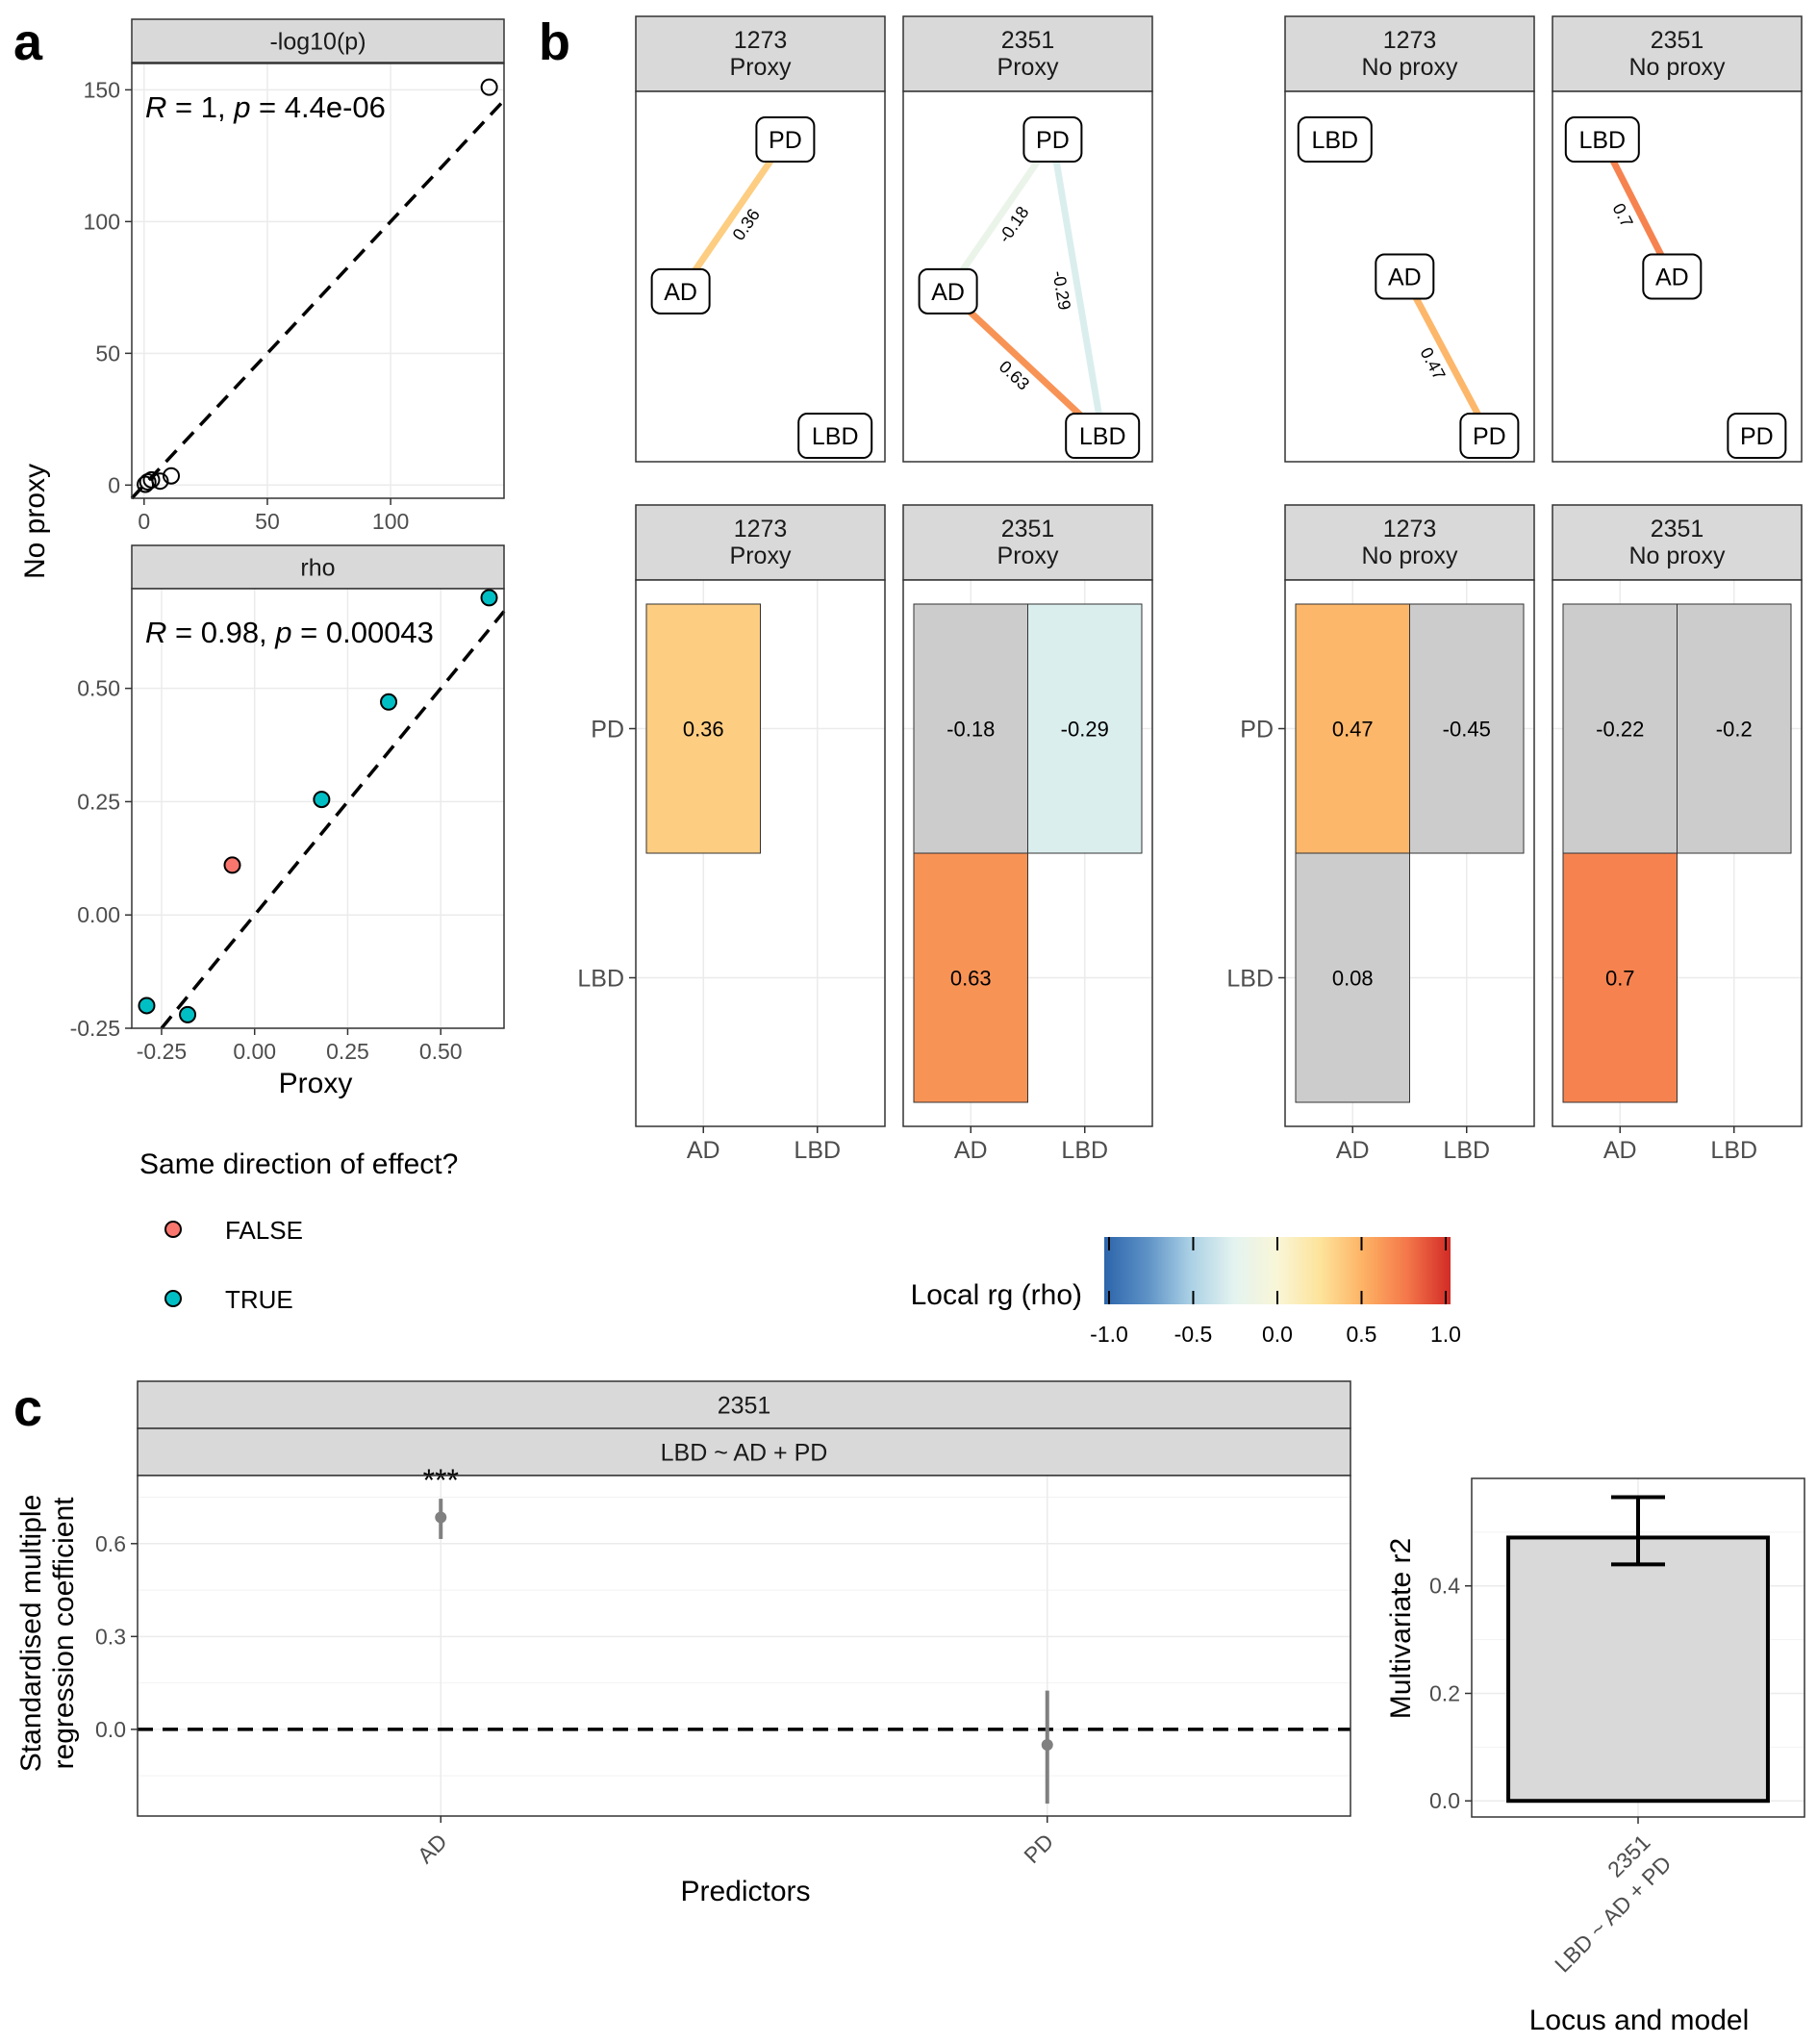 This screenshot has height=2044, width=1817. Describe the element at coordinates (162, 1051) in the screenshot. I see `x-tick-label: -0.25` at that location.